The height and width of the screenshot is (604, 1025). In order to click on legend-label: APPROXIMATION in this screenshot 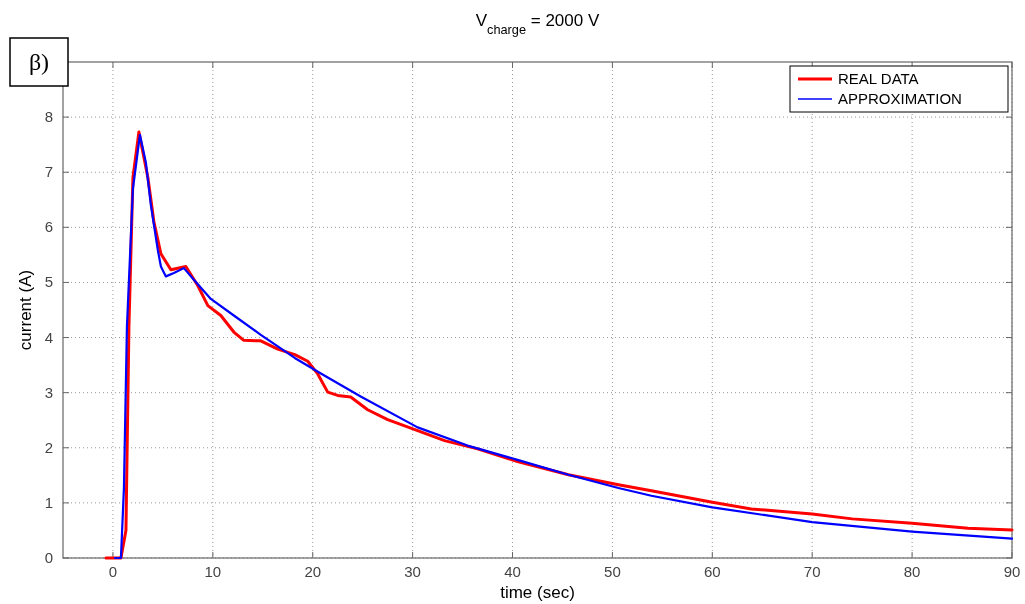, I will do `click(900, 98)`.